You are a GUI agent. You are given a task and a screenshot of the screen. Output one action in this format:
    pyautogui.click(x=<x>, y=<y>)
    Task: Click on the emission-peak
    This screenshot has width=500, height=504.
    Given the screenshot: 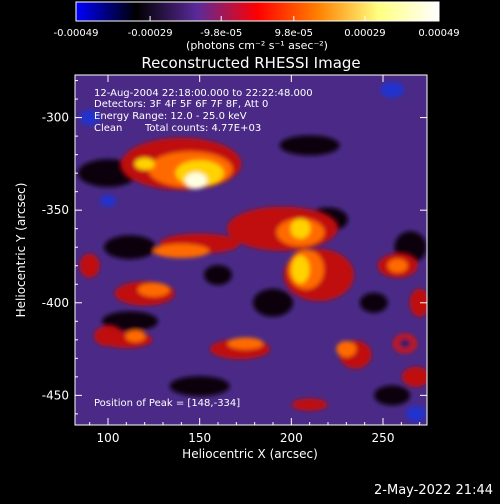 What is the action you would take?
    pyautogui.click(x=196, y=180)
    